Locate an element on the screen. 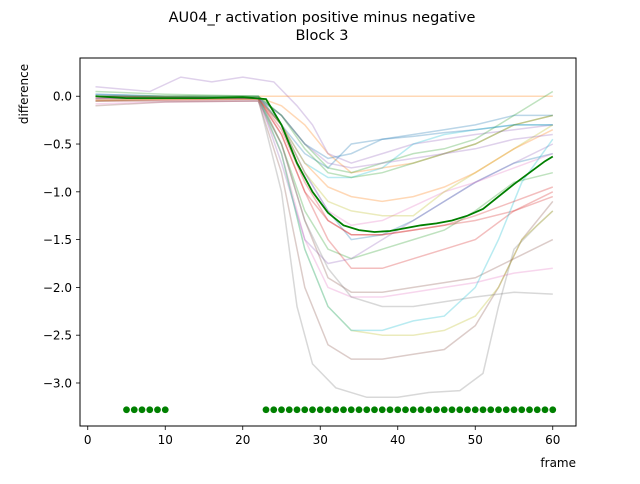 This screenshot has height=484, width=640. y-tick-label: −0.5 is located at coordinates (57, 145).